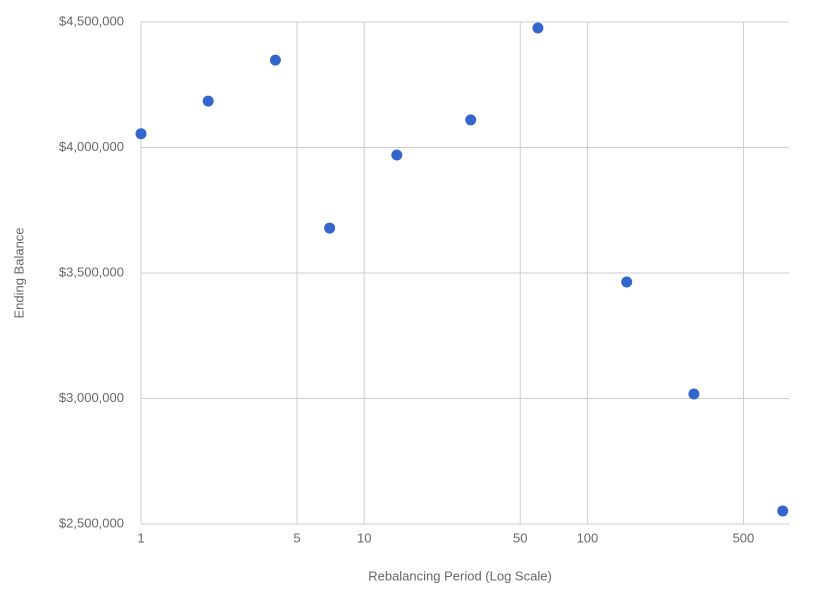  What do you see at coordinates (588, 537) in the screenshot?
I see `x-tick-label: 100` at bounding box center [588, 537].